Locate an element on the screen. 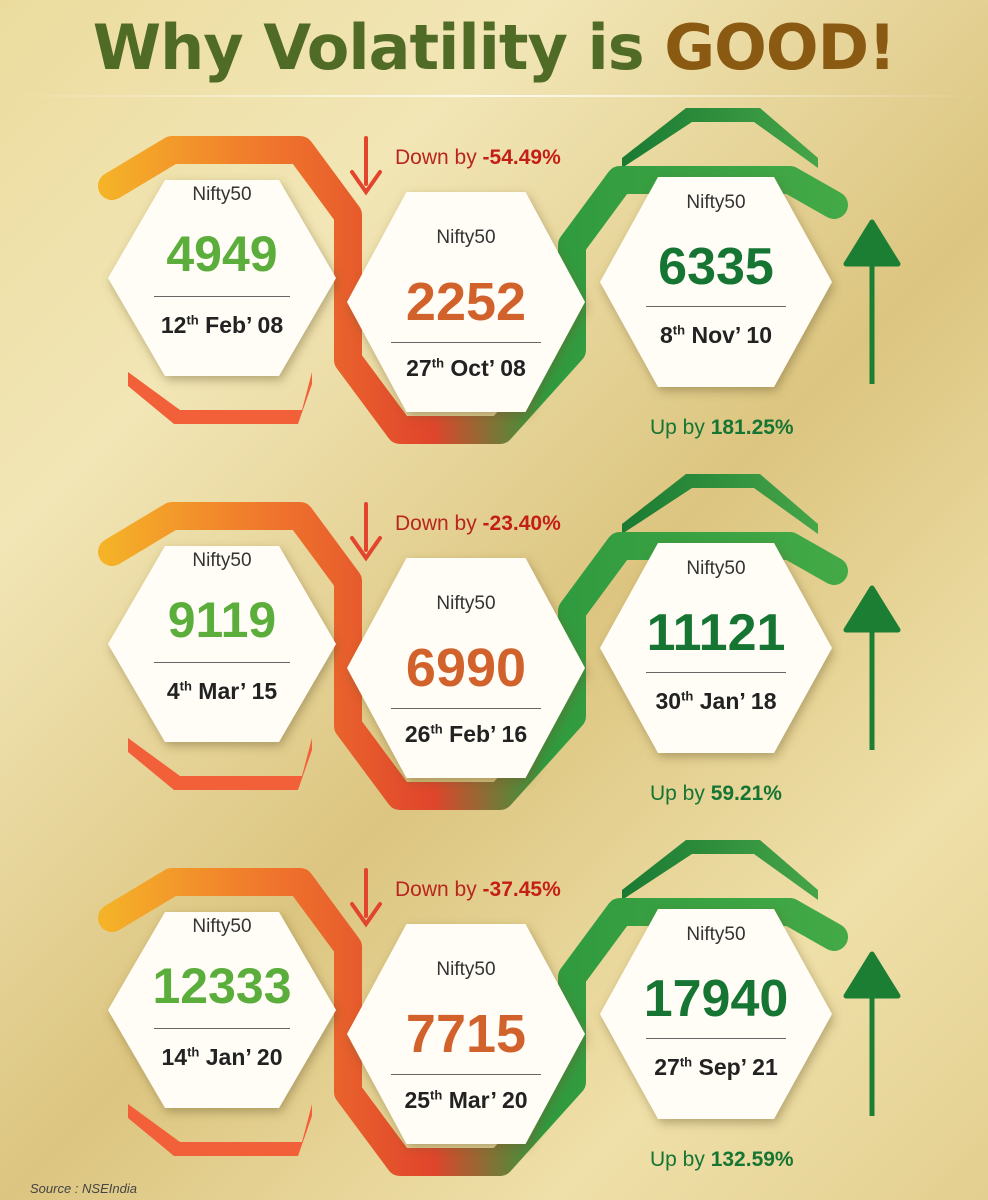 The width and height of the screenshot is (988, 1200). start-date: 14th Jan’ 20 is located at coordinates (222, 1057).